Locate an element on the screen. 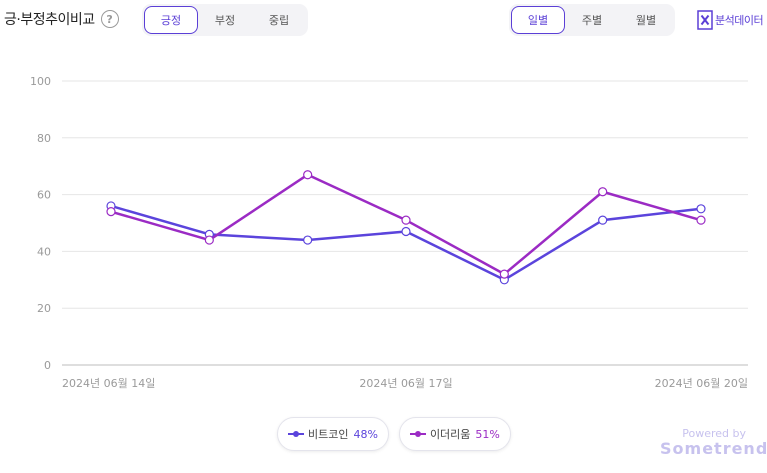 This screenshot has height=473, width=767. tab-negative: 부정 is located at coordinates (225, 20).